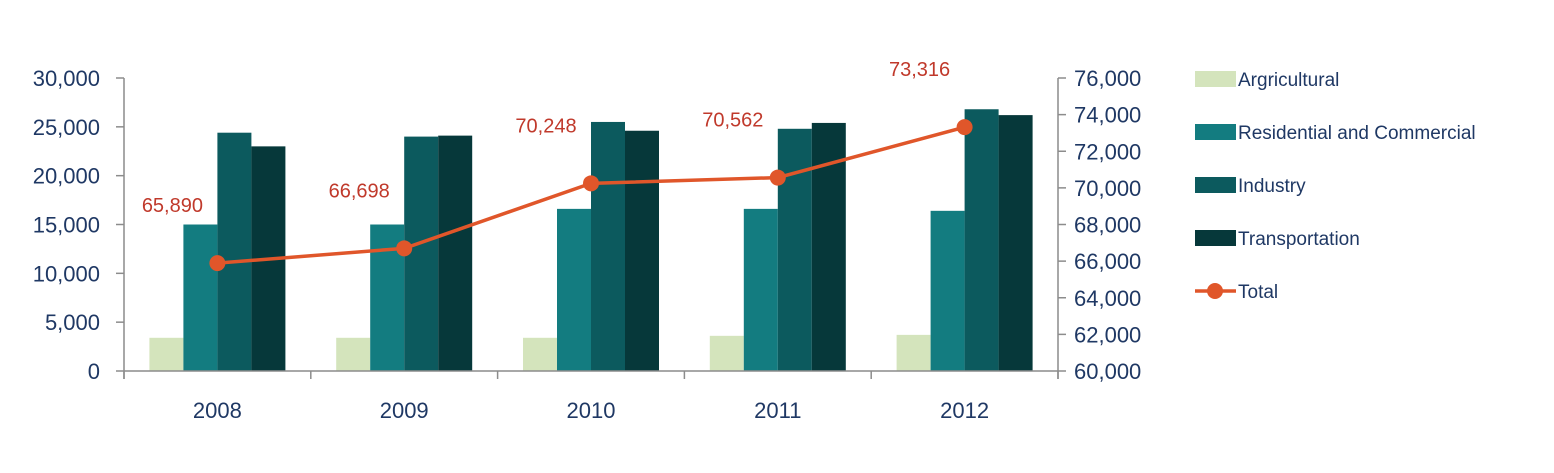 The width and height of the screenshot is (1554, 473). Describe the element at coordinates (1107, 298) in the screenshot. I see `right-axis-tick-label: 64,000` at that location.